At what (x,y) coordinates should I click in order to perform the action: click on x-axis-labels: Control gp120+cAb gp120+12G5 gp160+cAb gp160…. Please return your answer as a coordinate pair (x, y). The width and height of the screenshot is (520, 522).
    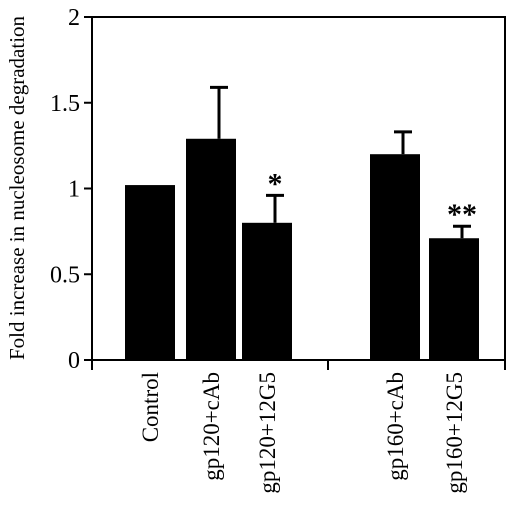
    Looking at the image, I should click on (302, 433).